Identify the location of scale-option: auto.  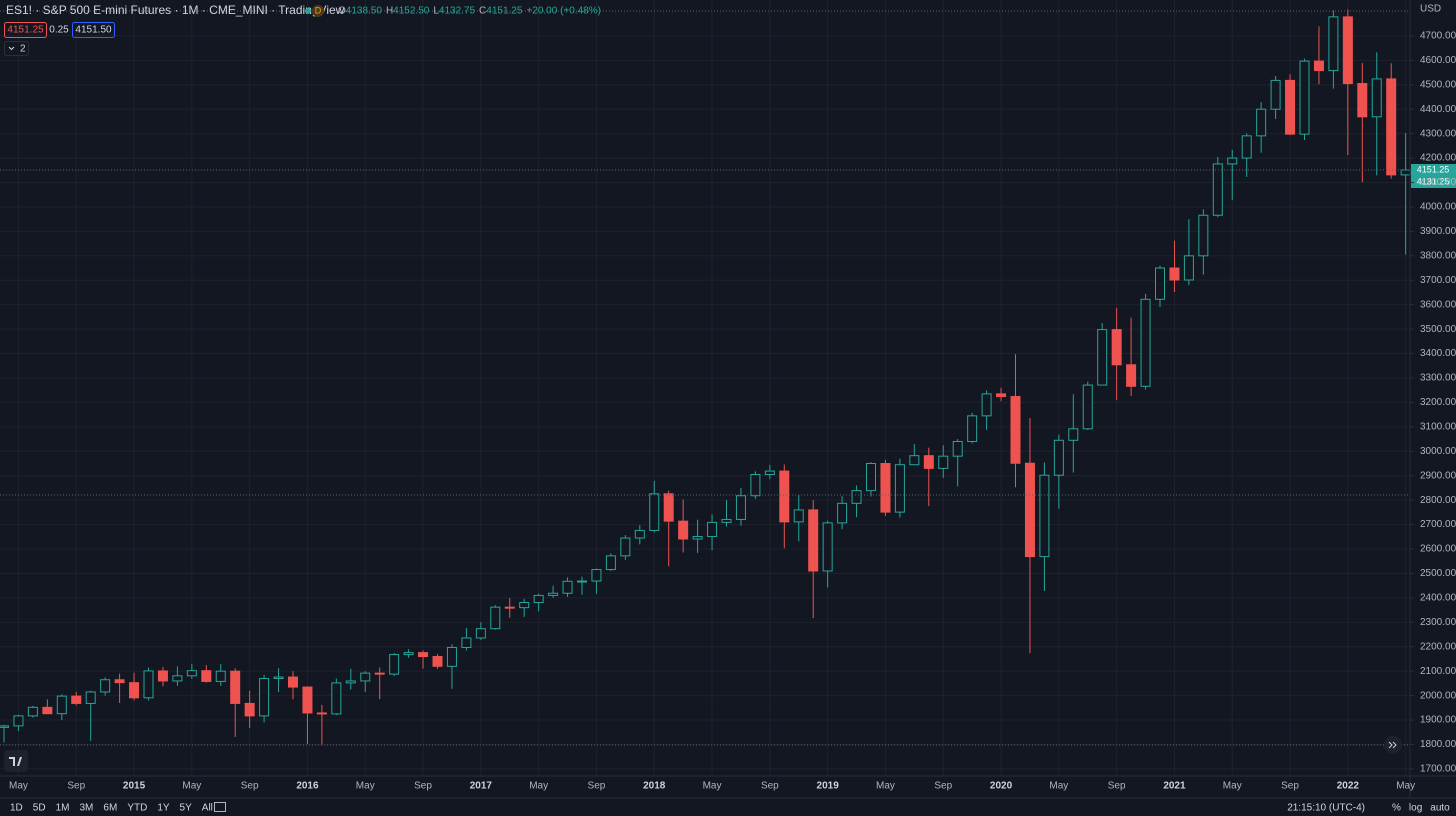
(1440, 808).